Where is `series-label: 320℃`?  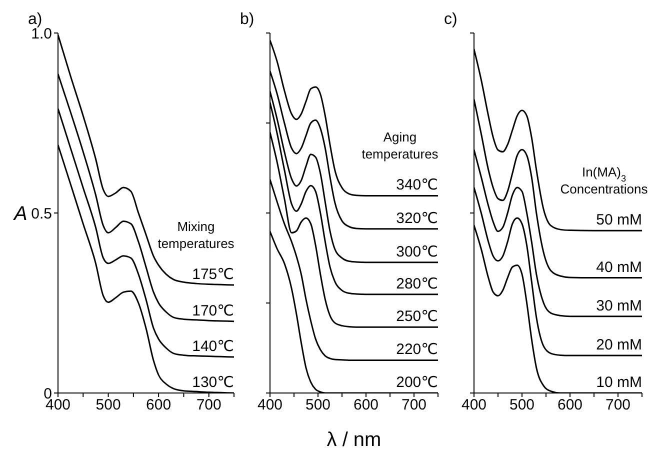 series-label: 320℃ is located at coordinates (417, 218).